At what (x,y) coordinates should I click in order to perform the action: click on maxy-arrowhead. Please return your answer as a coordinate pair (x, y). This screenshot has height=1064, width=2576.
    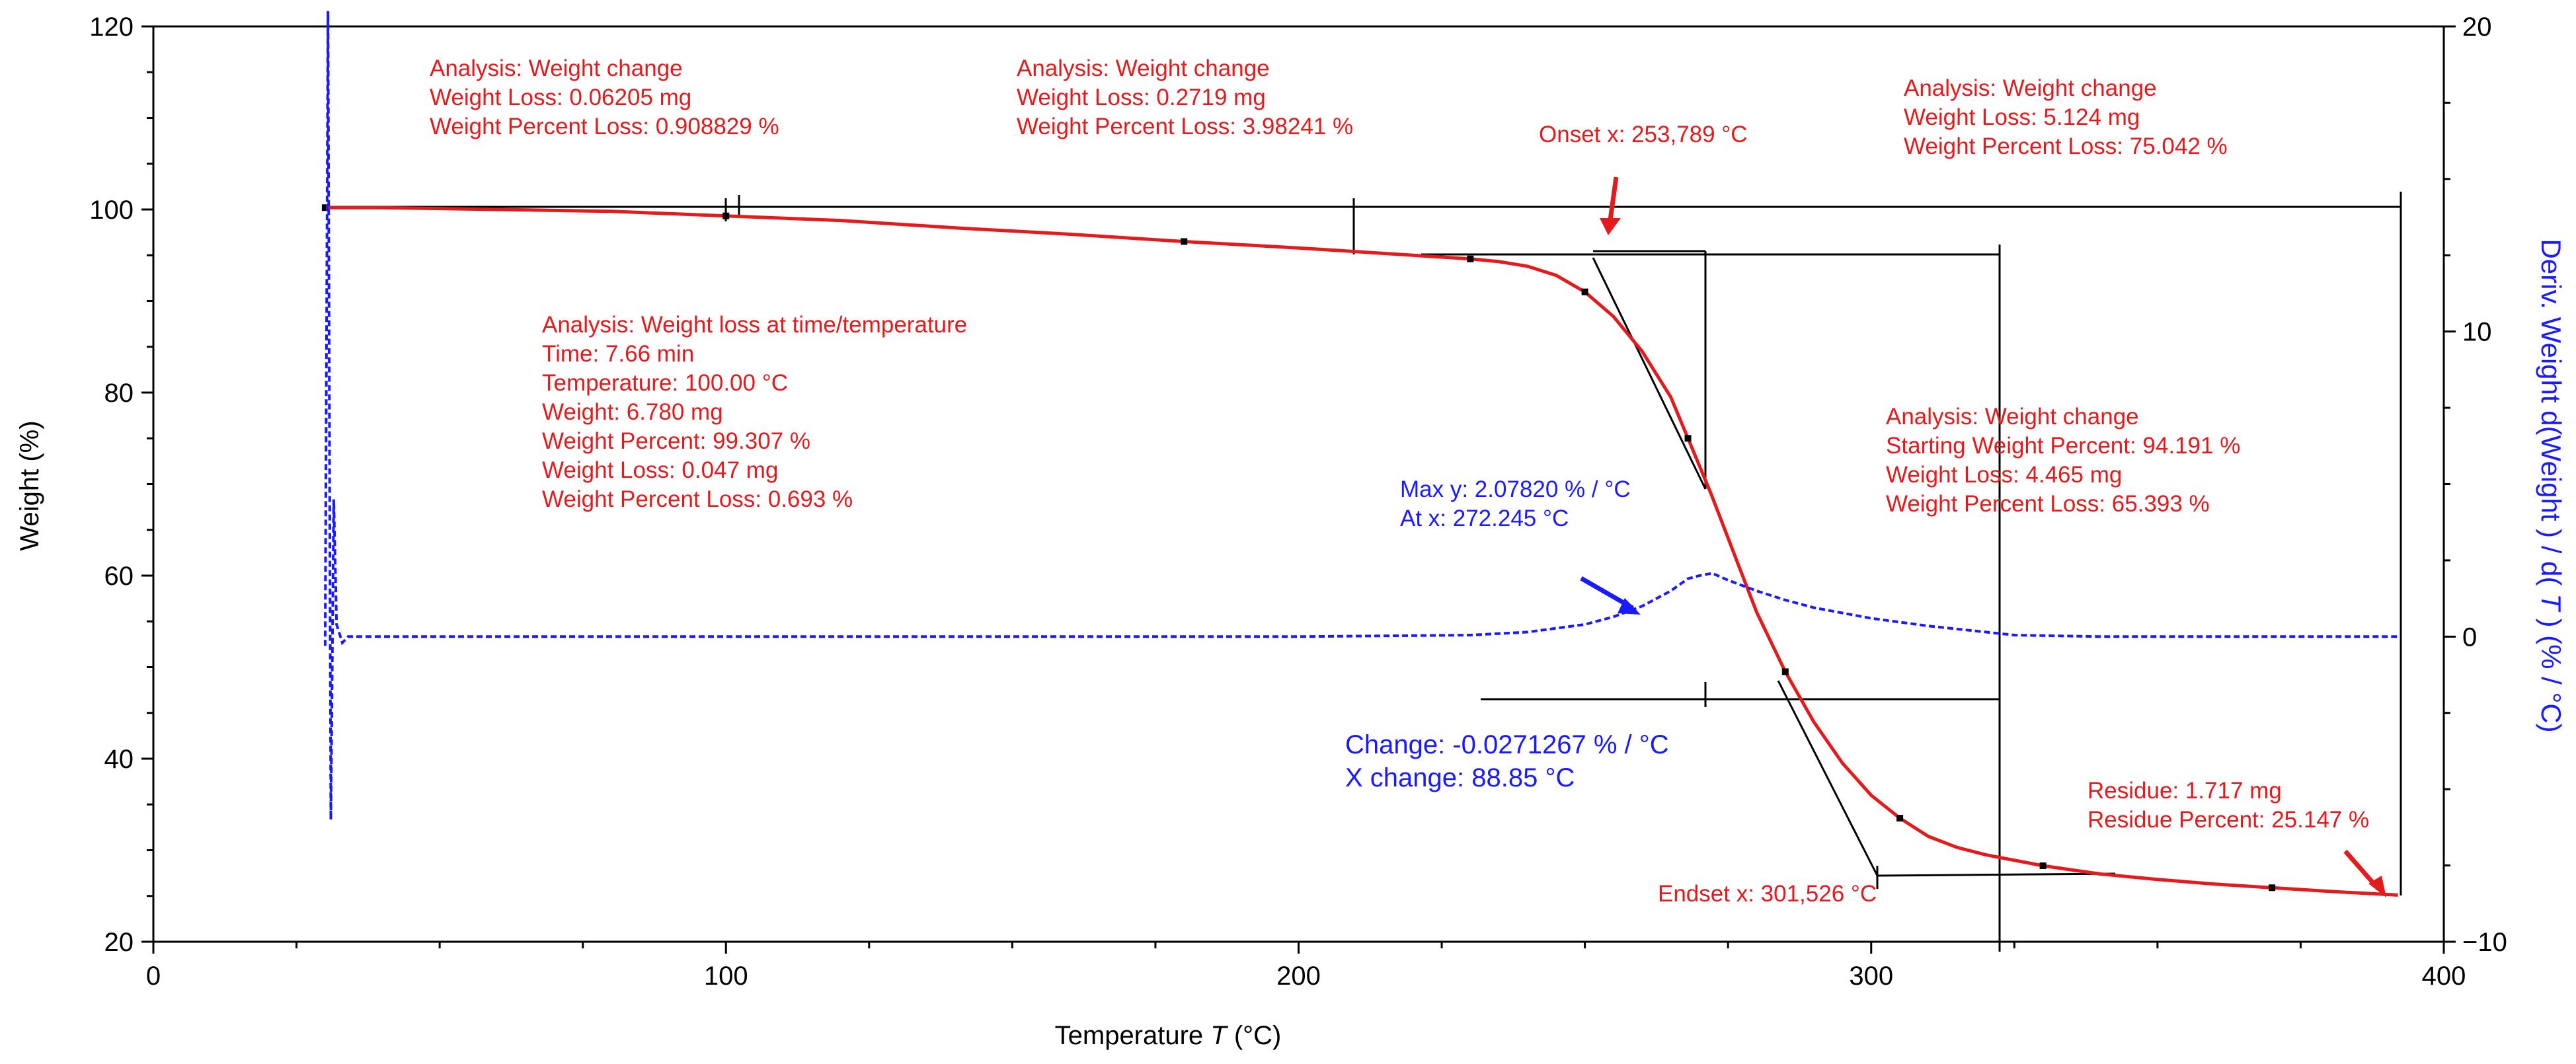
    Looking at the image, I should click on (1629, 606).